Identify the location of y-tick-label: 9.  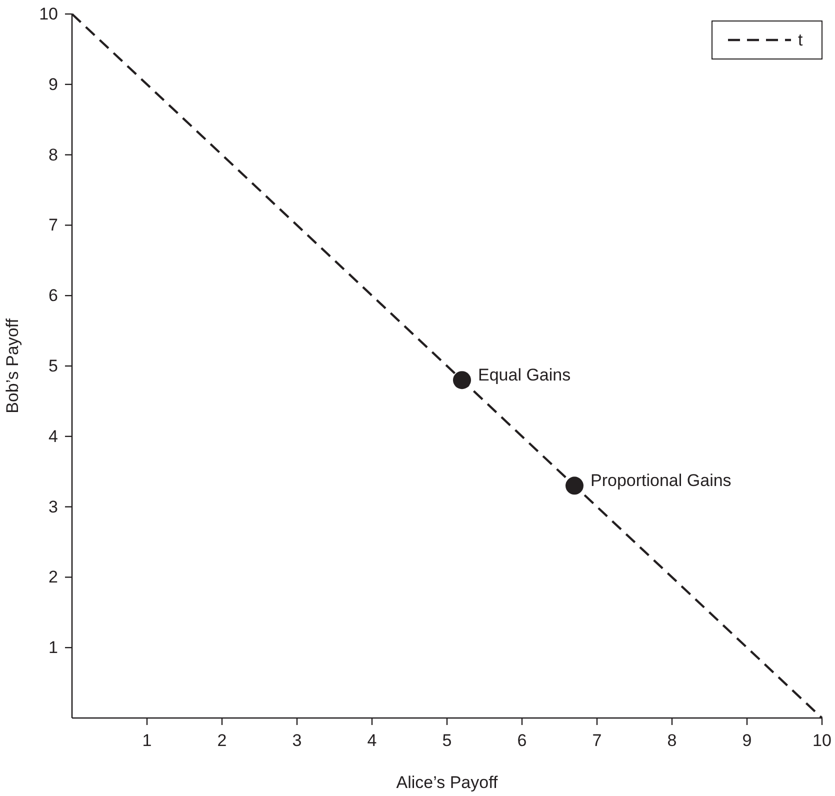
(53, 84).